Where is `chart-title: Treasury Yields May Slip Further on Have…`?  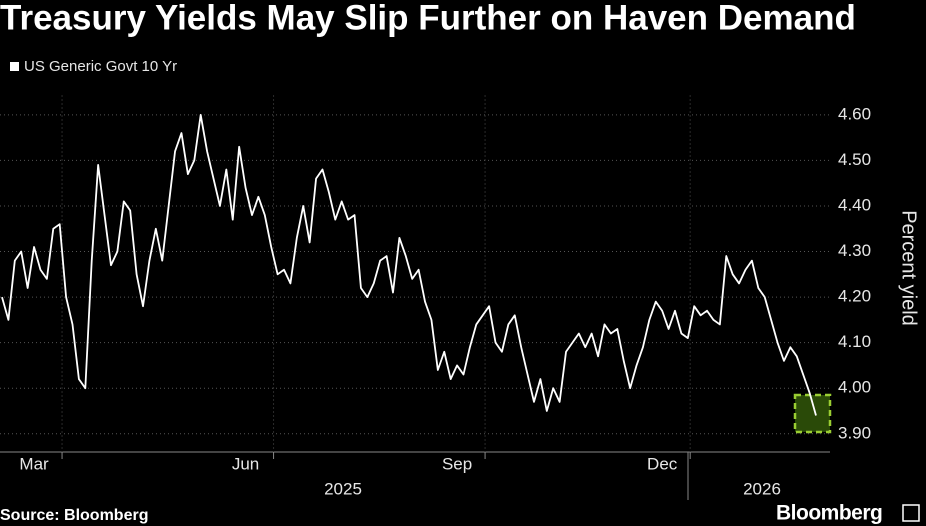 chart-title: Treasury Yields May Slip Further on Have… is located at coordinates (428, 18).